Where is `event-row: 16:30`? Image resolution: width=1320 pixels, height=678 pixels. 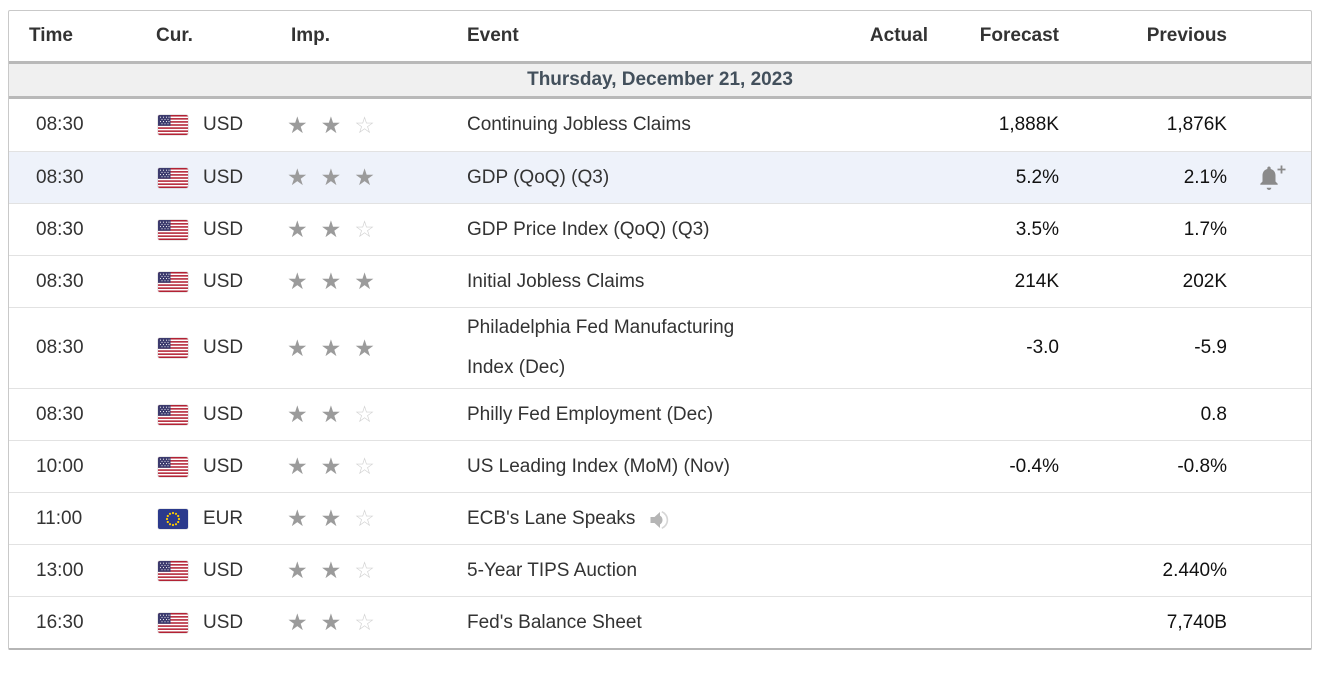
event-row: 16:30 is located at coordinates (660, 622).